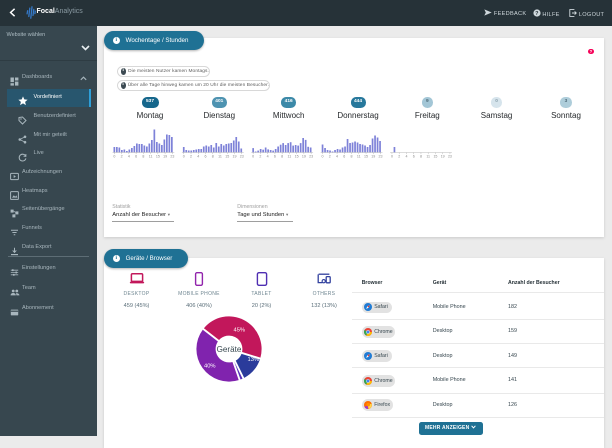  I want to click on svg-text: Geräte, so click(229, 349).